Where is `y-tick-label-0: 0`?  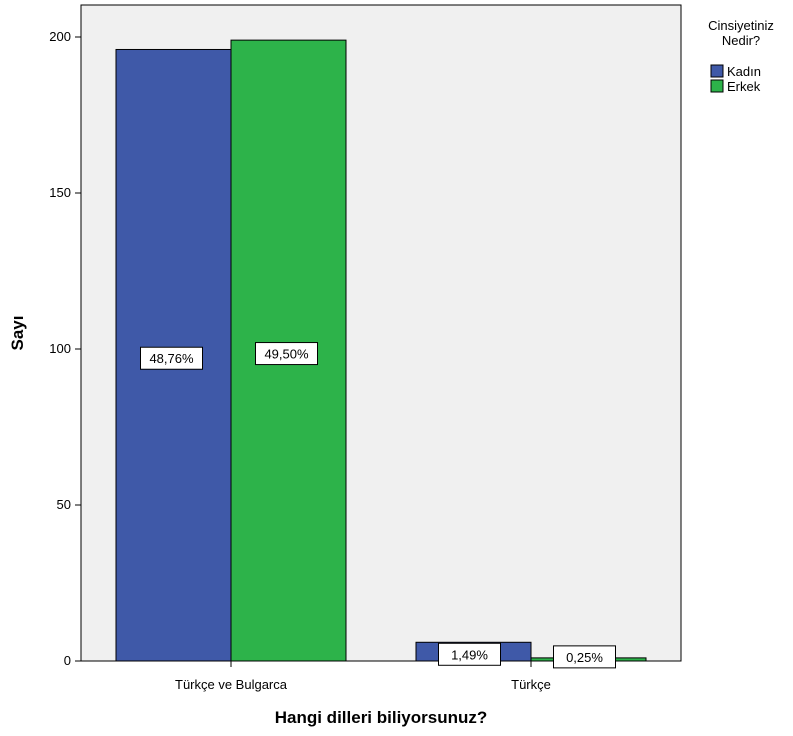 y-tick-label-0: 0 is located at coordinates (67, 660).